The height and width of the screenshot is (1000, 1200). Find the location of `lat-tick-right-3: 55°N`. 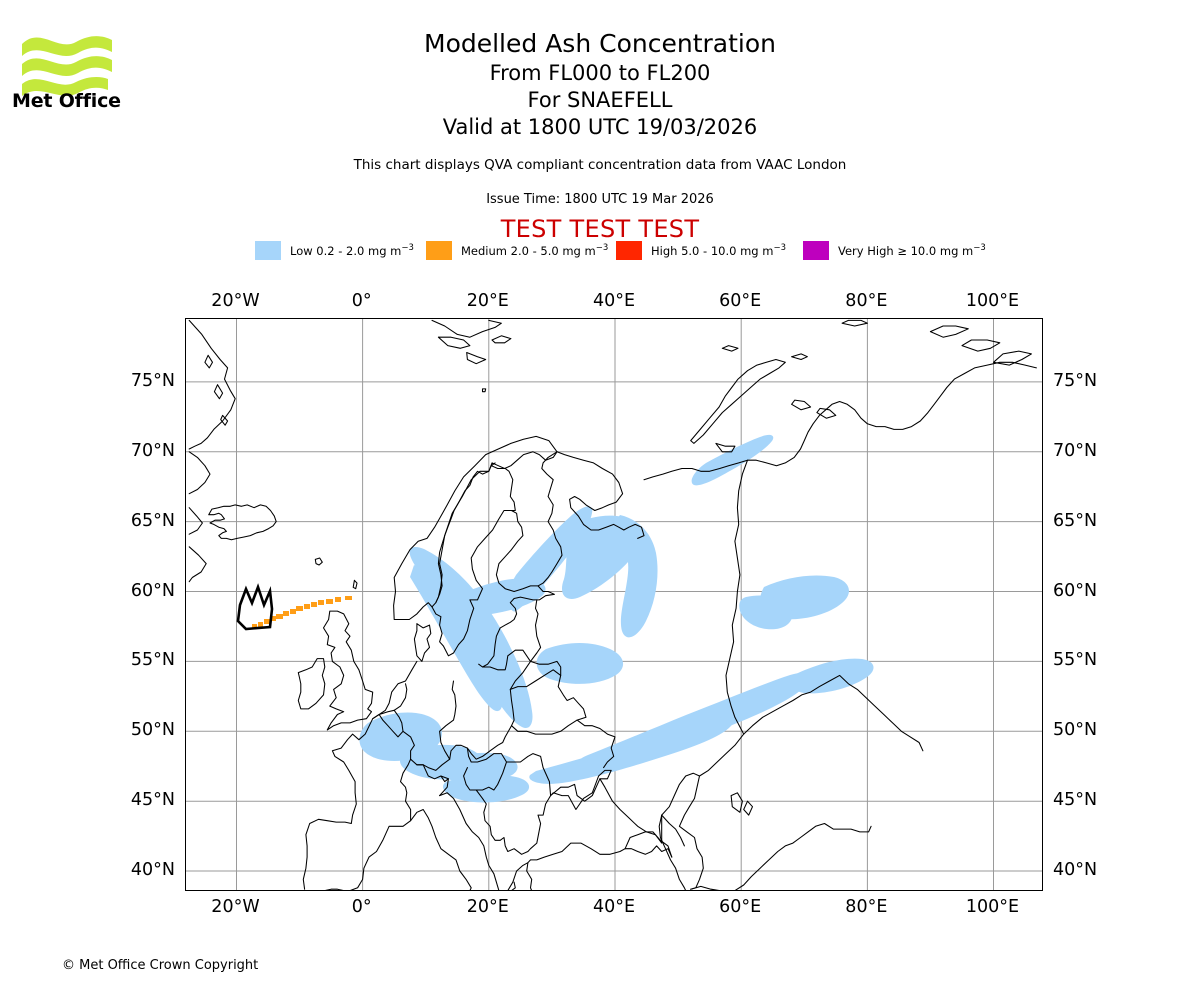

lat-tick-right-3: 55°N is located at coordinates (1075, 660).